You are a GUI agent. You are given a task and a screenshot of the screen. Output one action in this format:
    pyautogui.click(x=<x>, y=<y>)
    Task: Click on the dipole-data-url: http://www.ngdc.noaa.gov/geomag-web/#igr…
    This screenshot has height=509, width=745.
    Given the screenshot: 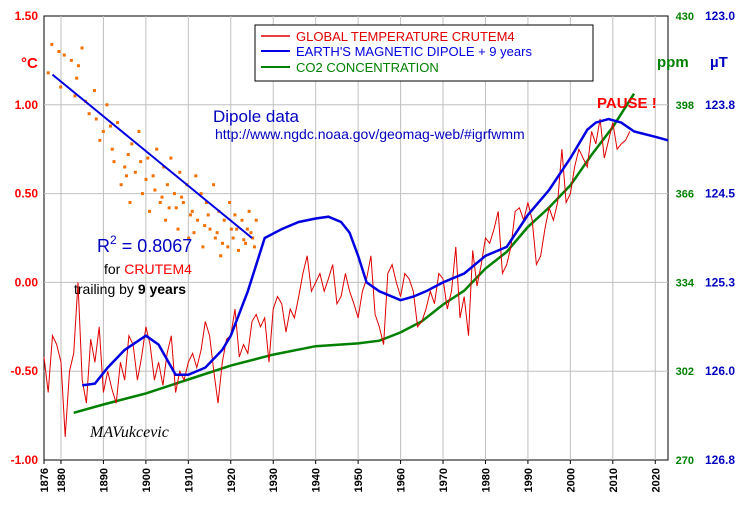 What is the action you would take?
    pyautogui.click(x=370, y=134)
    